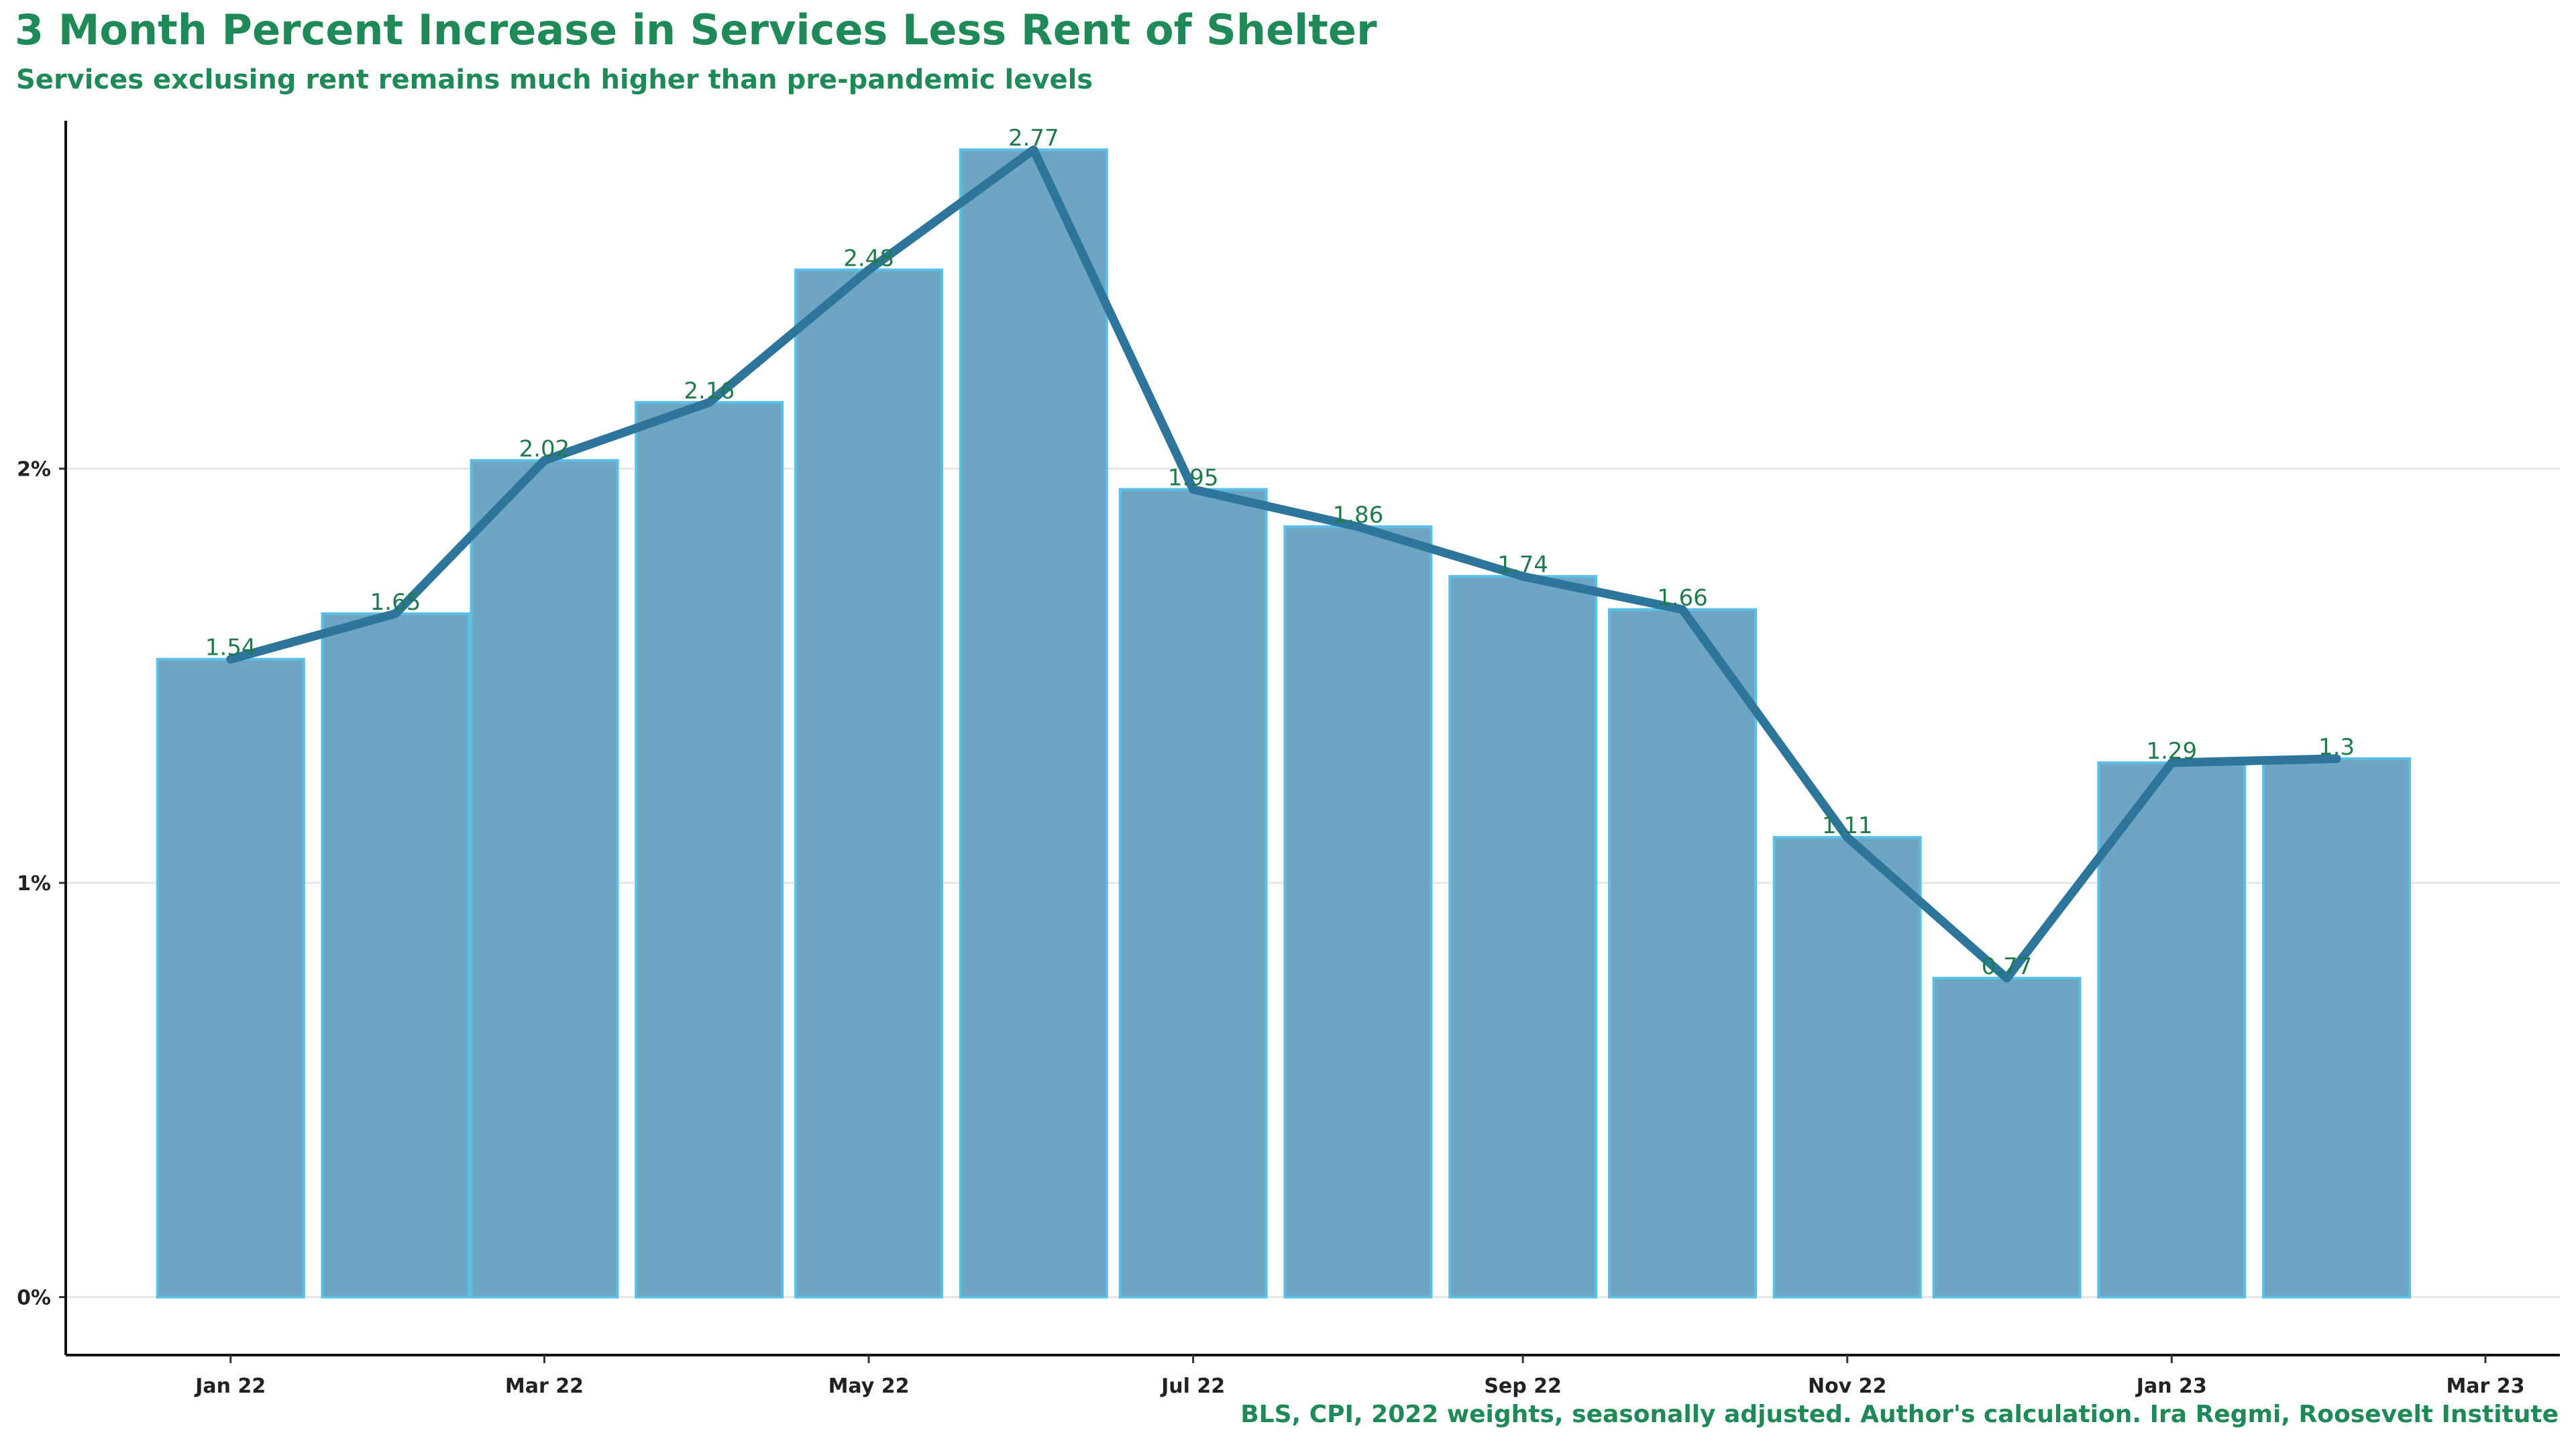 Image resolution: width=2576 pixels, height=1449 pixels. What do you see at coordinates (869, 1386) in the screenshot?
I see `x-tick-label: May 22` at bounding box center [869, 1386].